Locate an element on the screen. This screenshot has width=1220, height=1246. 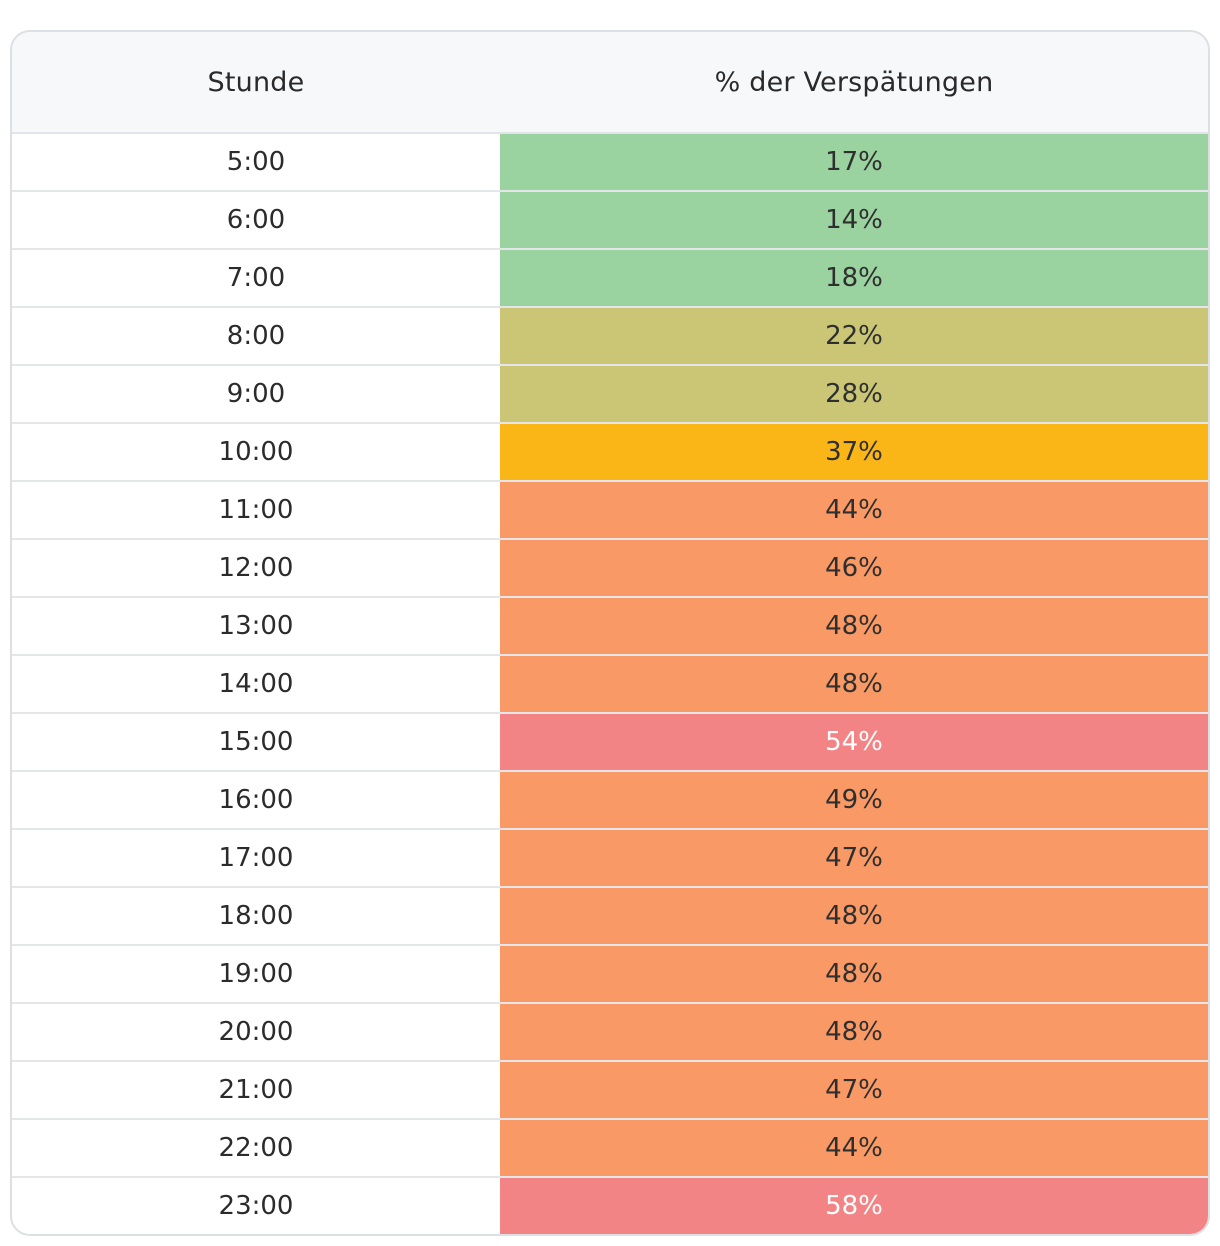
hour-cell: 15:00 is located at coordinates (256, 742).